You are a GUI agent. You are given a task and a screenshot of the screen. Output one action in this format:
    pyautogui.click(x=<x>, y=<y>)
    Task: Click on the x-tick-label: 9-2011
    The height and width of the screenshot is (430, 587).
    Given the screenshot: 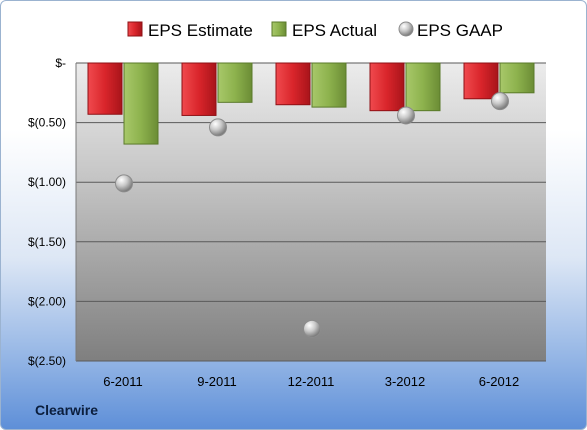 What is the action you would take?
    pyautogui.click(x=217, y=381)
    